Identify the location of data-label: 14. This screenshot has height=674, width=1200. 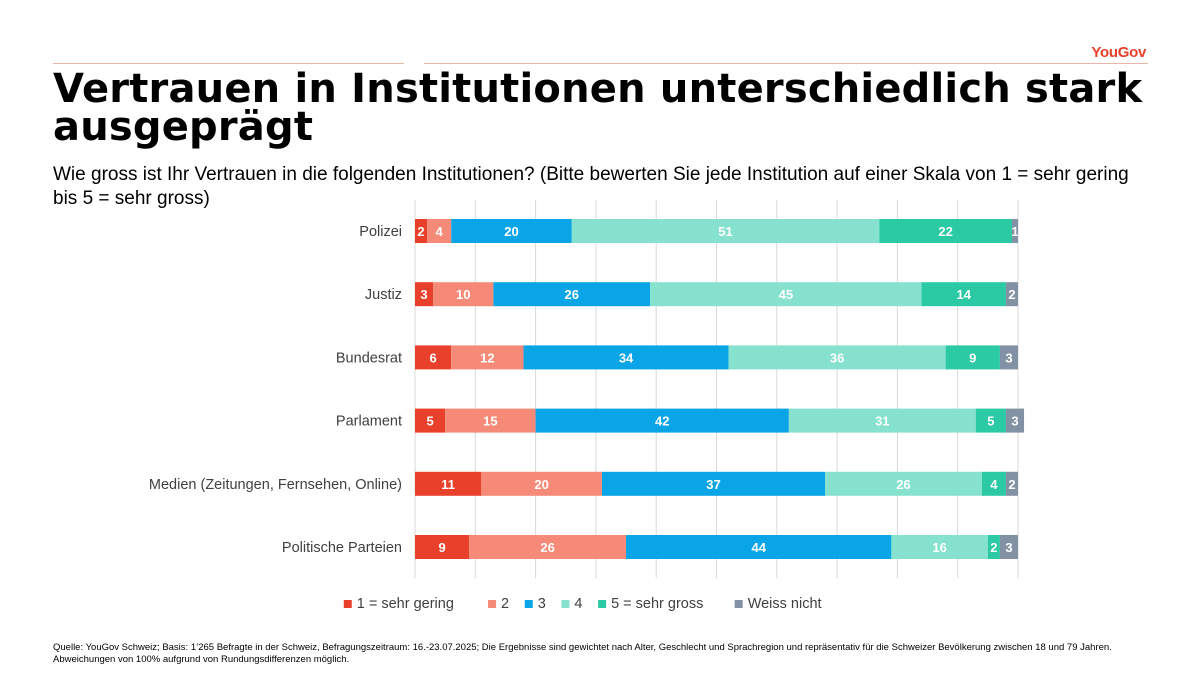
(963, 294).